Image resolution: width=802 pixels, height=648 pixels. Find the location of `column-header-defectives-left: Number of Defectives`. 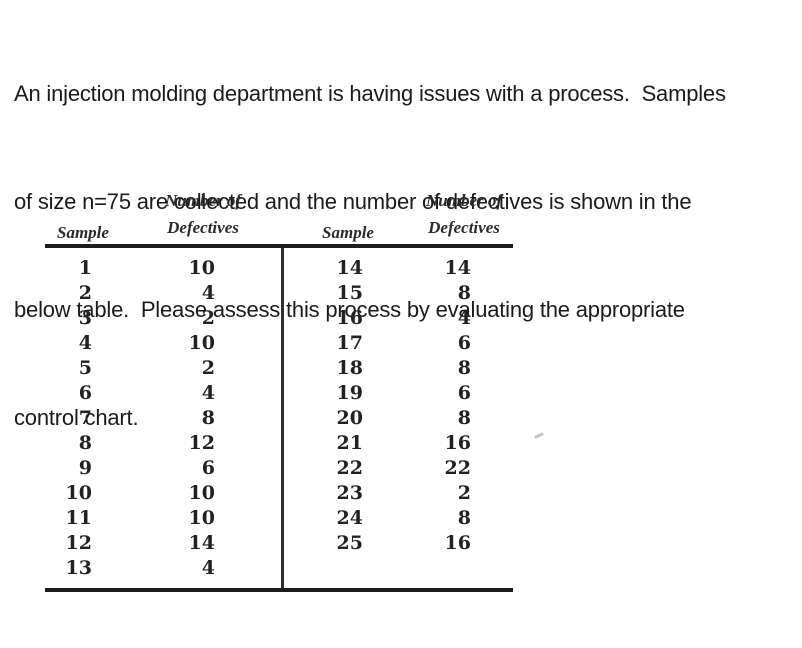

column-header-defectives-left: Number of Defectives is located at coordinates (203, 214).